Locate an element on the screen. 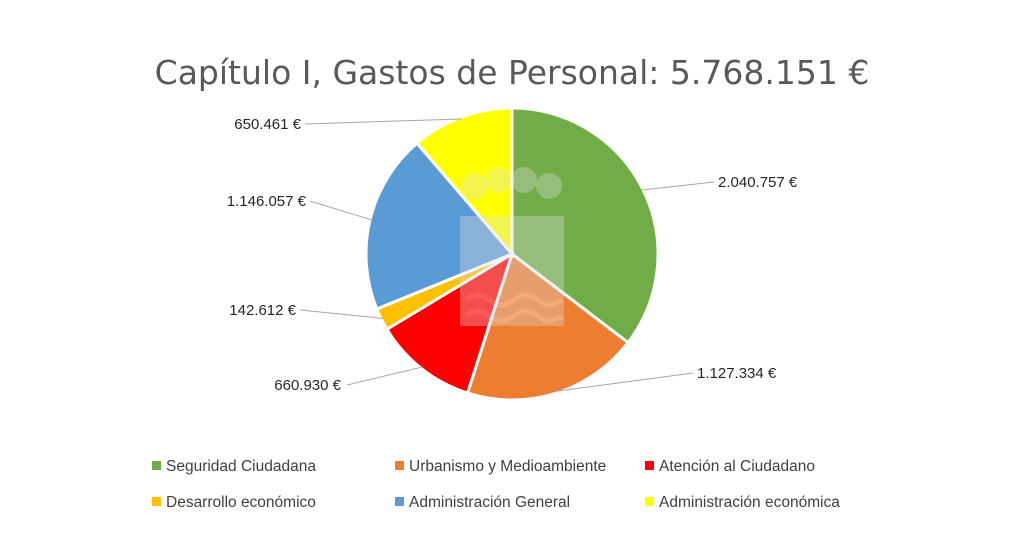 The height and width of the screenshot is (537, 1024). data-label-5: 1.146.057 € is located at coordinates (267, 201).